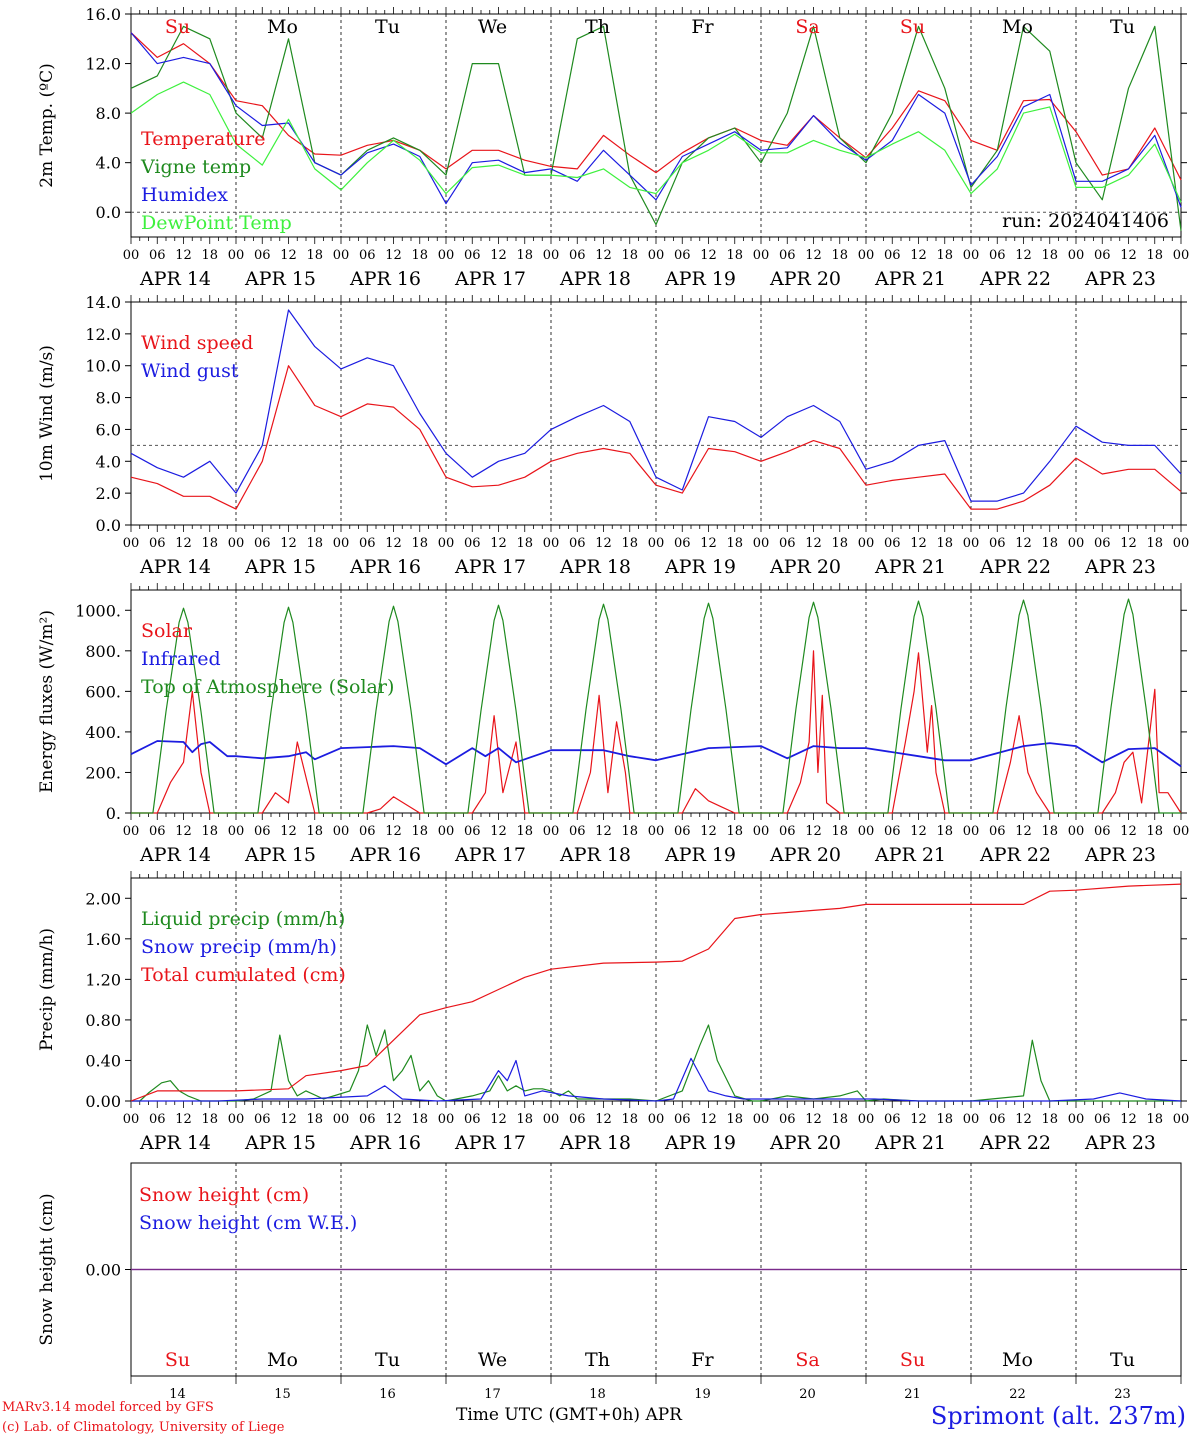 The height and width of the screenshot is (1440, 1194). What do you see at coordinates (282, 27) in the screenshot?
I see `weekday-label: Mo` at bounding box center [282, 27].